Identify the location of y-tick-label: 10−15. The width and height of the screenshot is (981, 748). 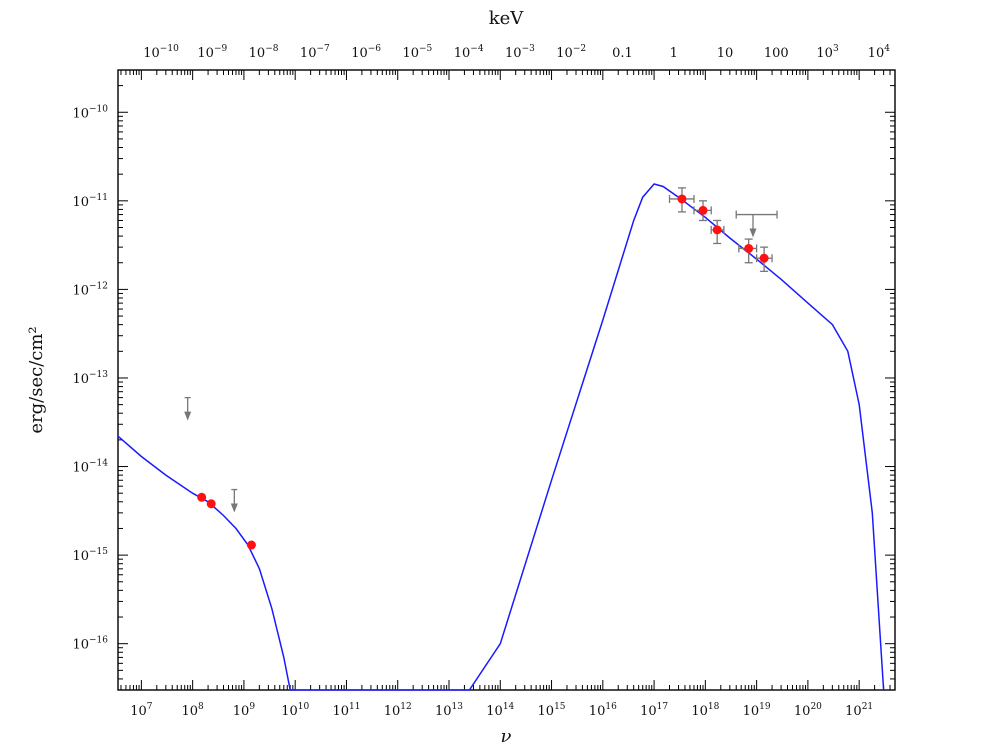
(90, 555).